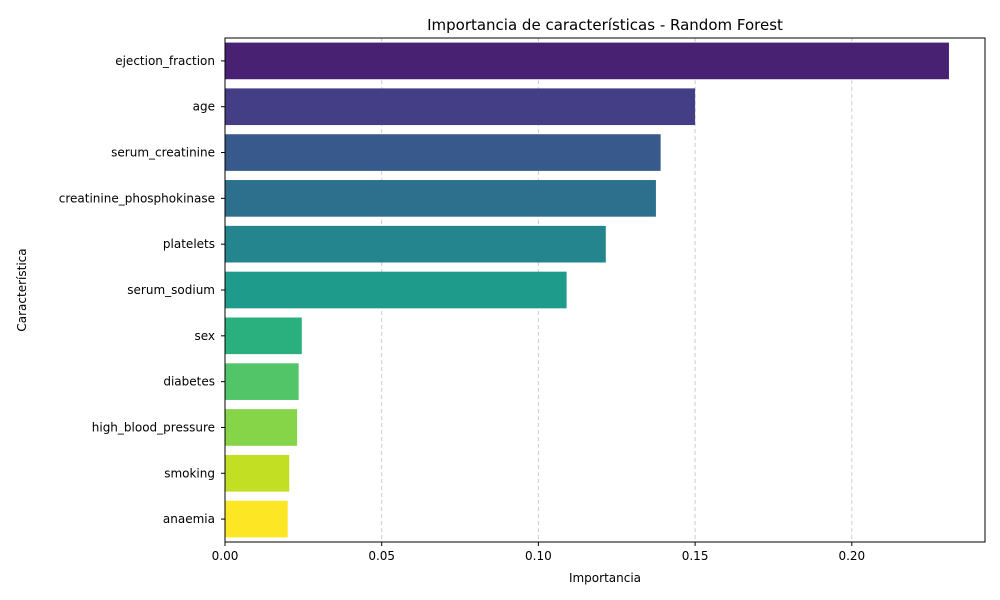 The height and width of the screenshot is (600, 1000). I want to click on x-tick-label: 0.00, so click(225, 556).